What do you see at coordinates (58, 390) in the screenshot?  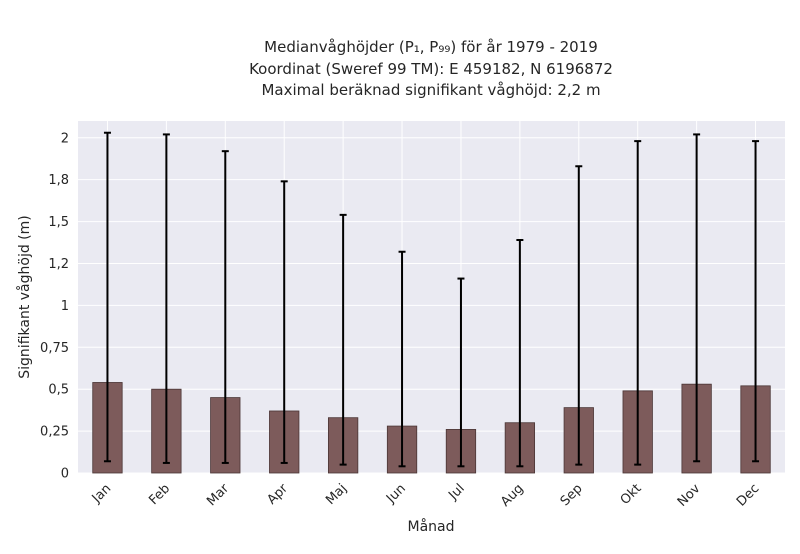 I see `y-tick-label: 0,5` at bounding box center [58, 390].